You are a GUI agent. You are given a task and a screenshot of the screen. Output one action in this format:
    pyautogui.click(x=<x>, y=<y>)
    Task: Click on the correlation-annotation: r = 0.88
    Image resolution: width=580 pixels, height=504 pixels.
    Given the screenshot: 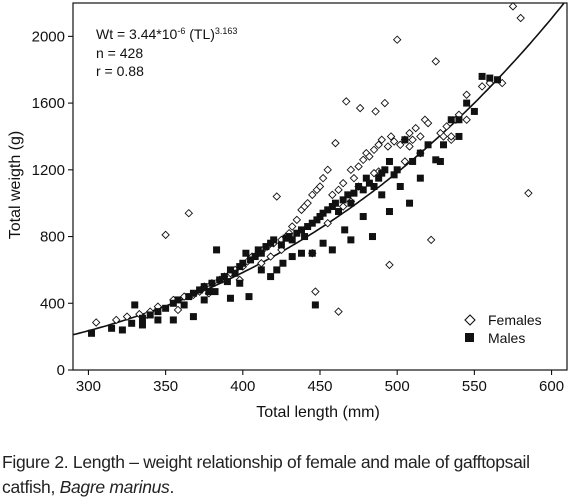 What is the action you would take?
    pyautogui.click(x=120, y=71)
    